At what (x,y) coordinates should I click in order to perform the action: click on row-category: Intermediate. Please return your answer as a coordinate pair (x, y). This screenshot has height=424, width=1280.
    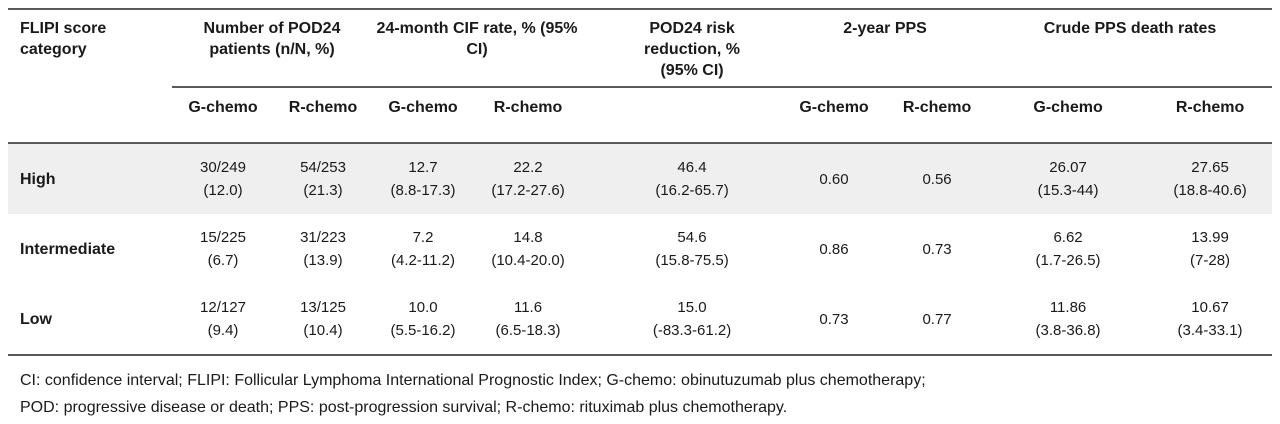
    Looking at the image, I should click on (68, 249).